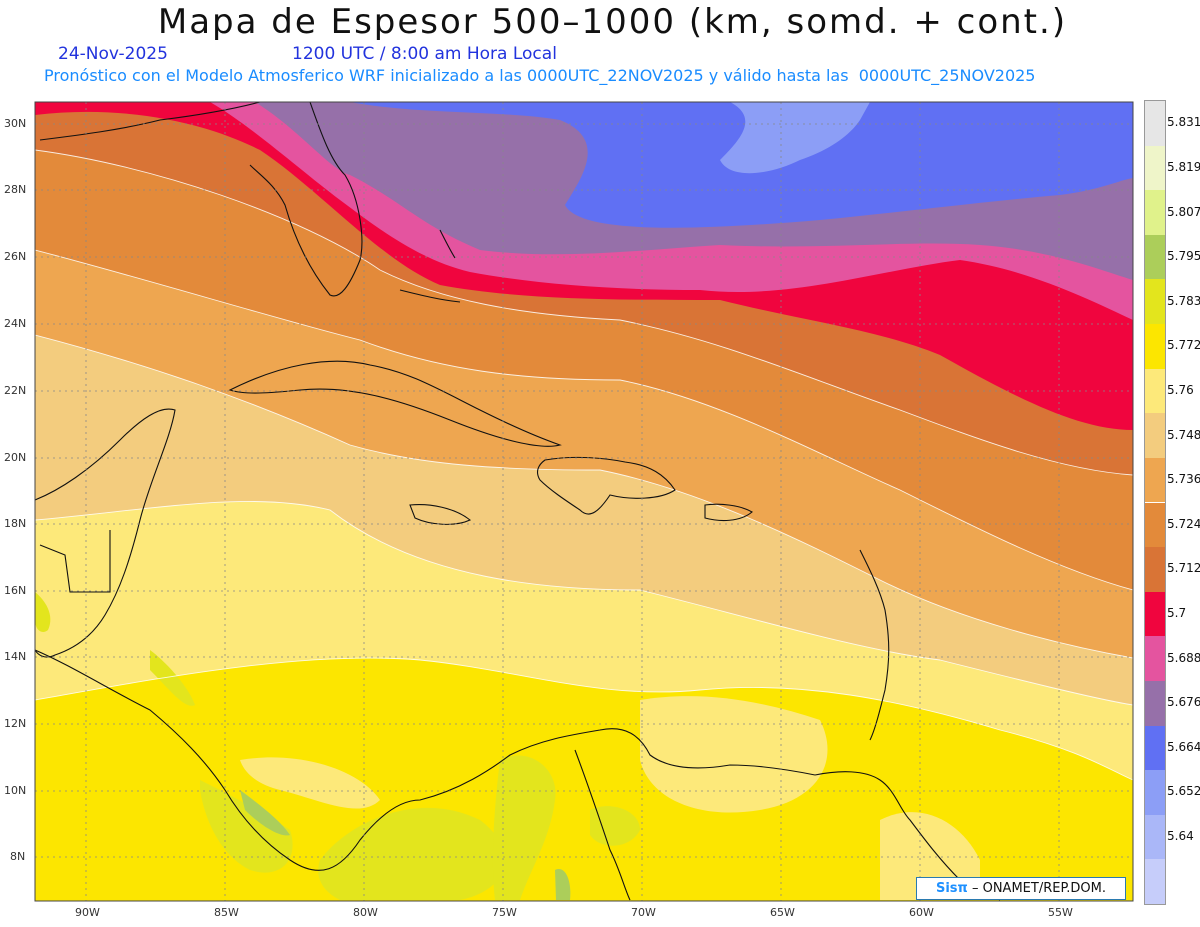 This screenshot has width=1200, height=927. I want to click on lon-label: 85W, so click(226, 912).